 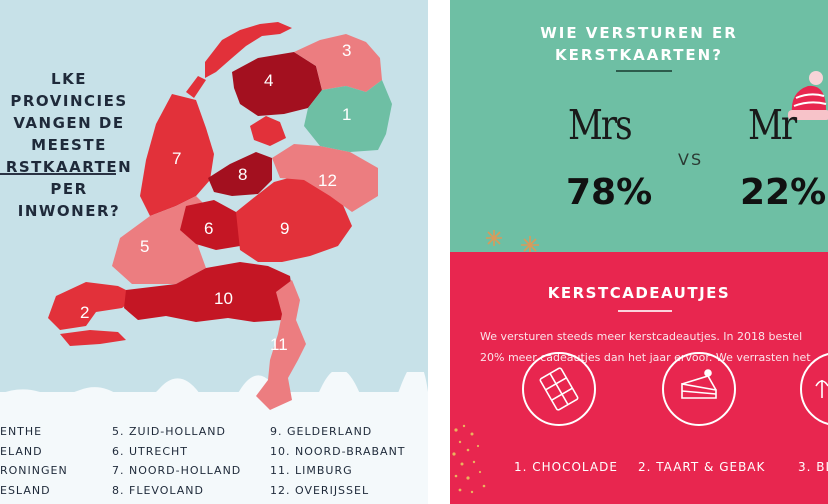 I want to click on legend-item: 10. NOORD-BRABANT, so click(x=338, y=451).